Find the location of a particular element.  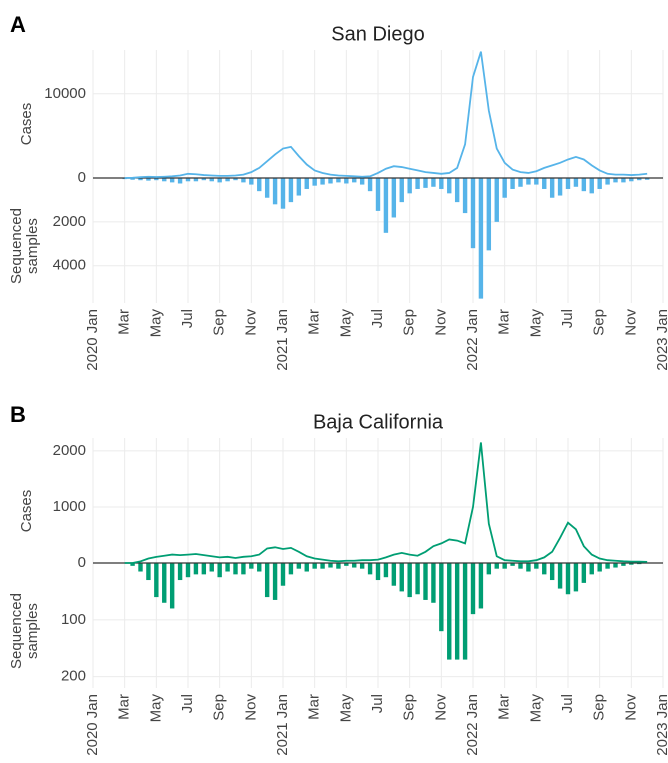

line is located at coordinates (386, 115).